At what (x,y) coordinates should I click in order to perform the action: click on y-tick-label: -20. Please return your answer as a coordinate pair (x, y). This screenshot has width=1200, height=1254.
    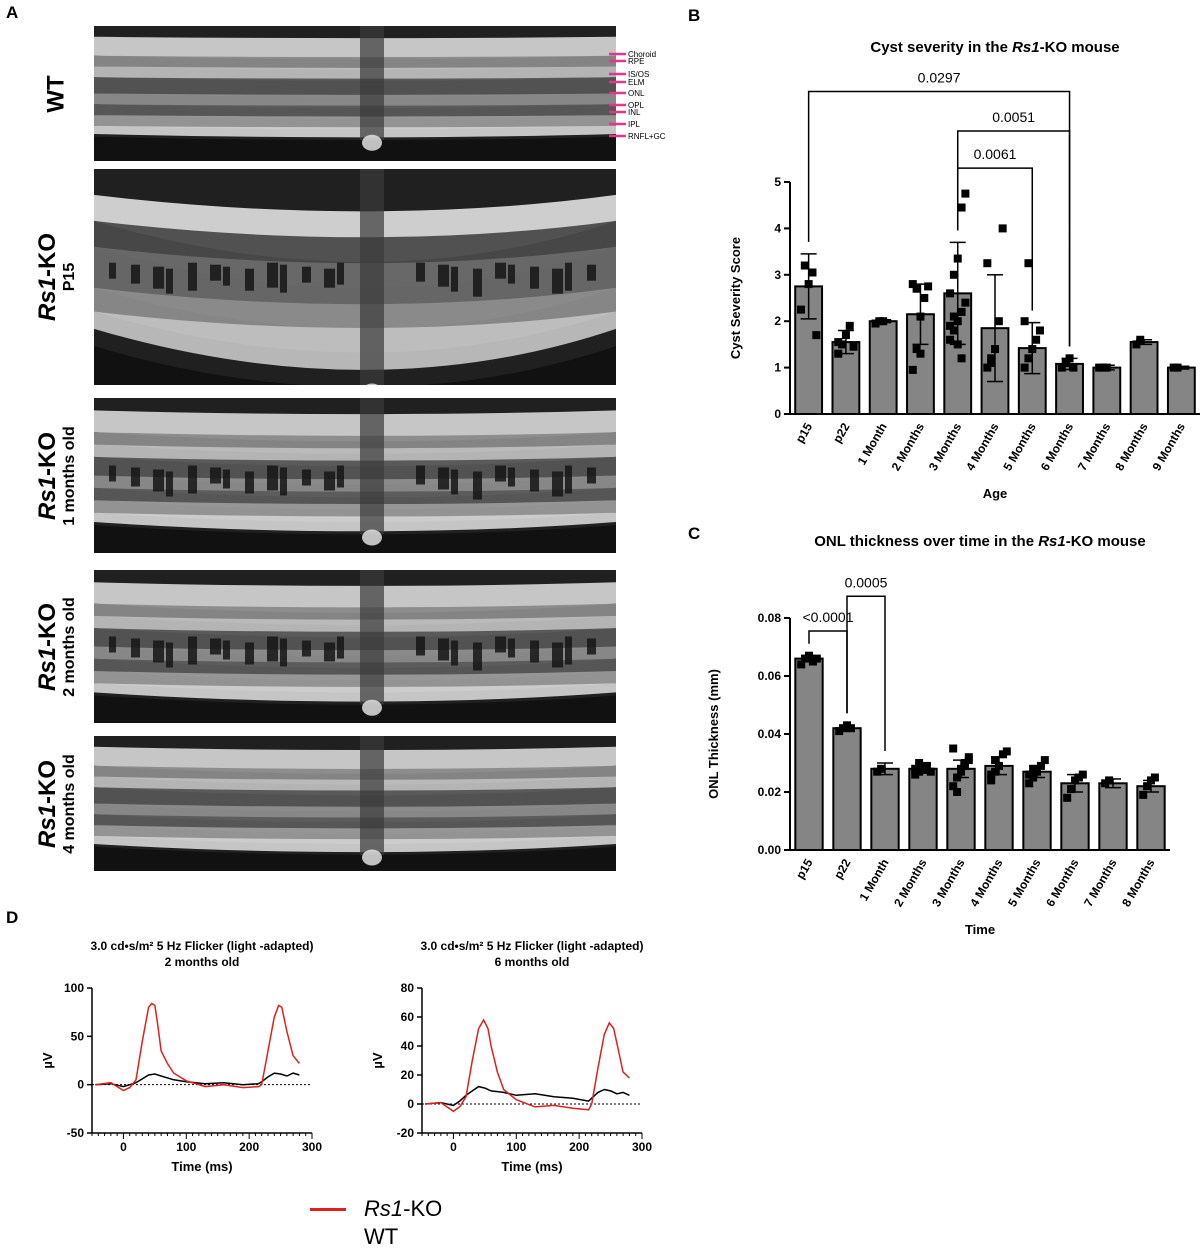
    Looking at the image, I should click on (406, 1133).